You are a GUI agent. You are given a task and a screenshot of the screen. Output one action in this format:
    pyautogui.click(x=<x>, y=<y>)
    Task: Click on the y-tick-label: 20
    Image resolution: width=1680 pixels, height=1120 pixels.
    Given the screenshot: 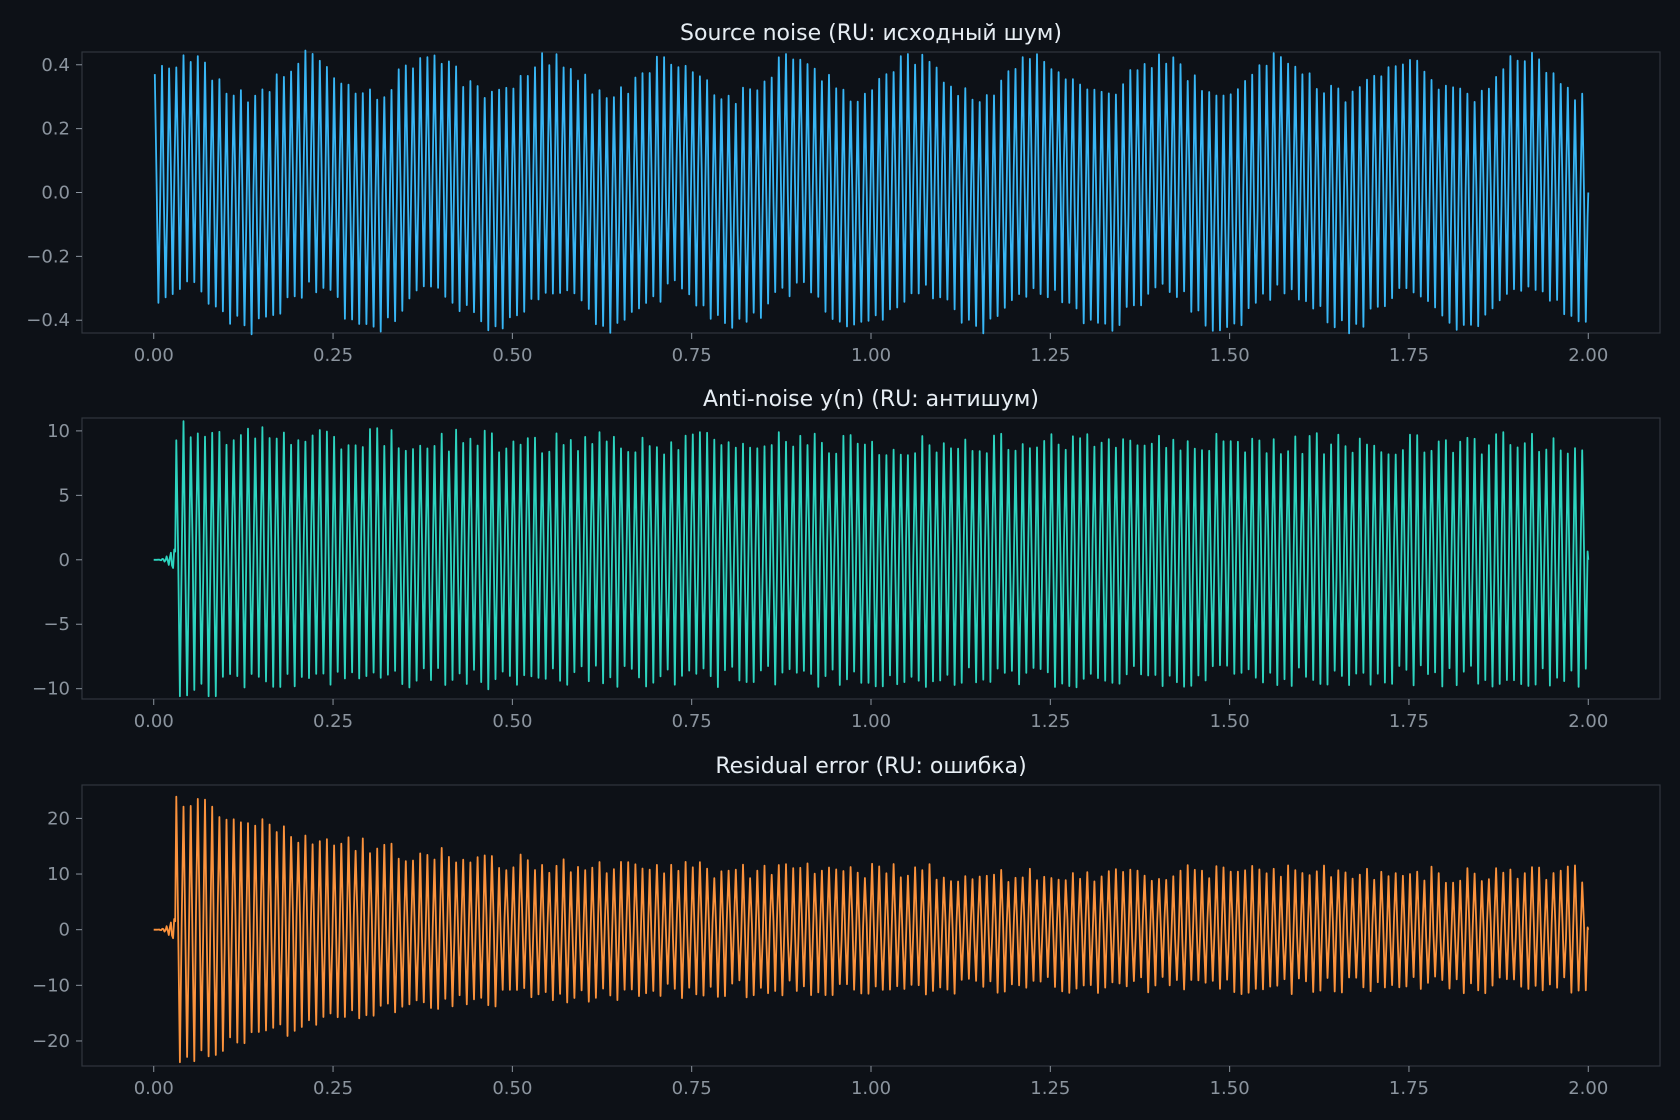 What is the action you would take?
    pyautogui.click(x=58, y=818)
    